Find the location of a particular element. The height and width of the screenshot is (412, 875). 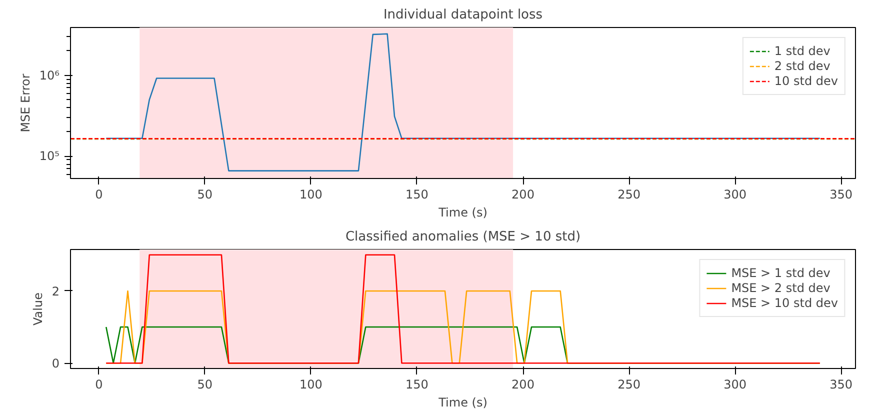

y-tick-label: 0 is located at coordinates (56, 363).